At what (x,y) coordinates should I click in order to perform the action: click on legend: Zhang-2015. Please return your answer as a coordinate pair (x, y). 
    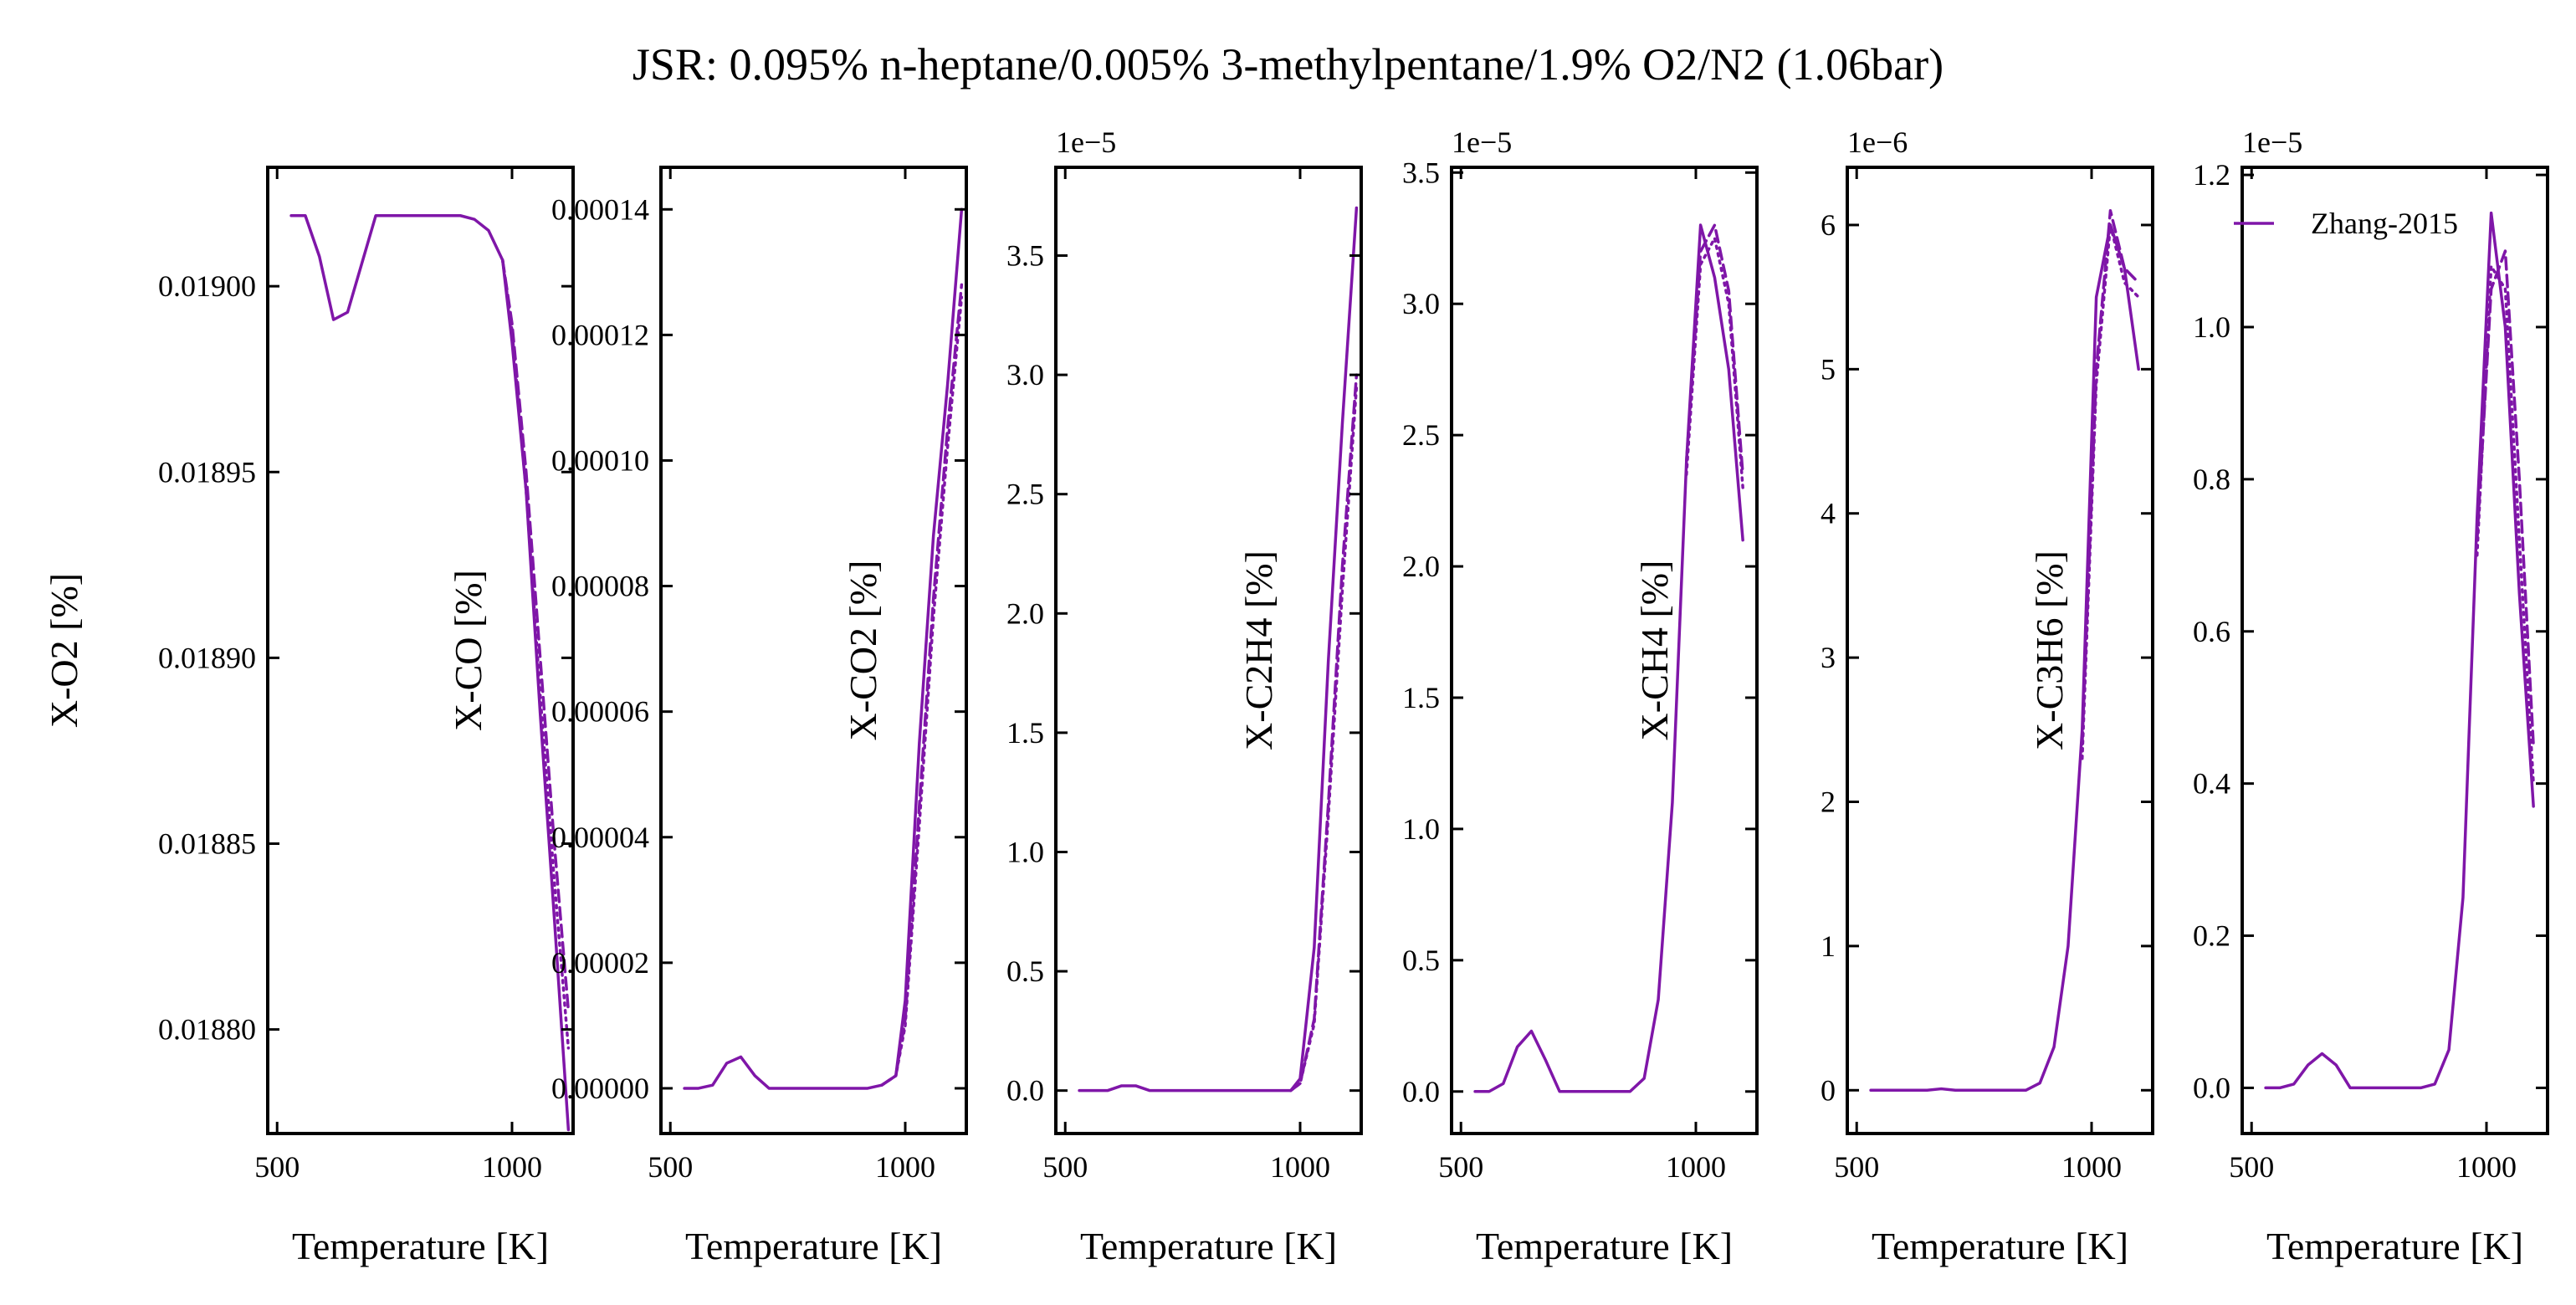
    Looking at the image, I should click on (2346, 224).